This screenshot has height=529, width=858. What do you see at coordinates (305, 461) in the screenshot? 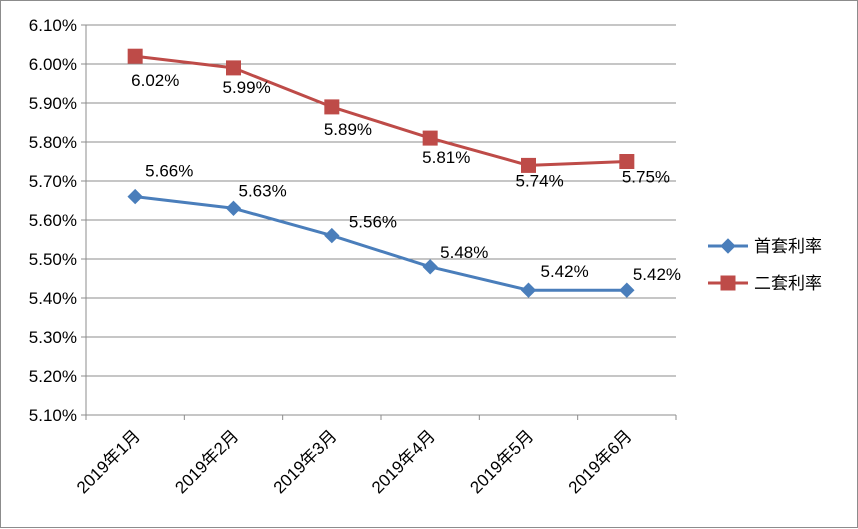
I see `x-tick-label: 2019年3月` at bounding box center [305, 461].